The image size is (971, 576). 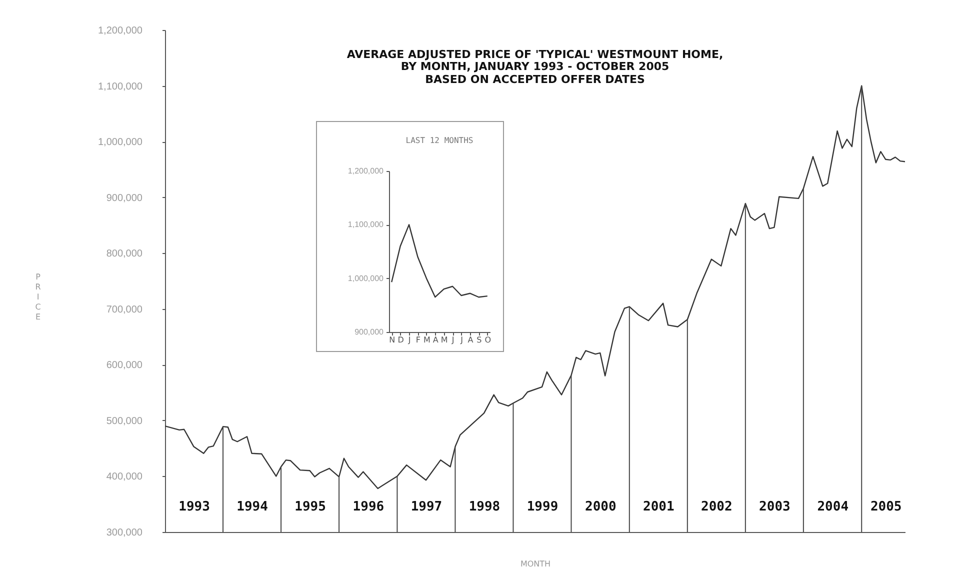 I want to click on y-tick-label: 400,000, so click(x=124, y=477).